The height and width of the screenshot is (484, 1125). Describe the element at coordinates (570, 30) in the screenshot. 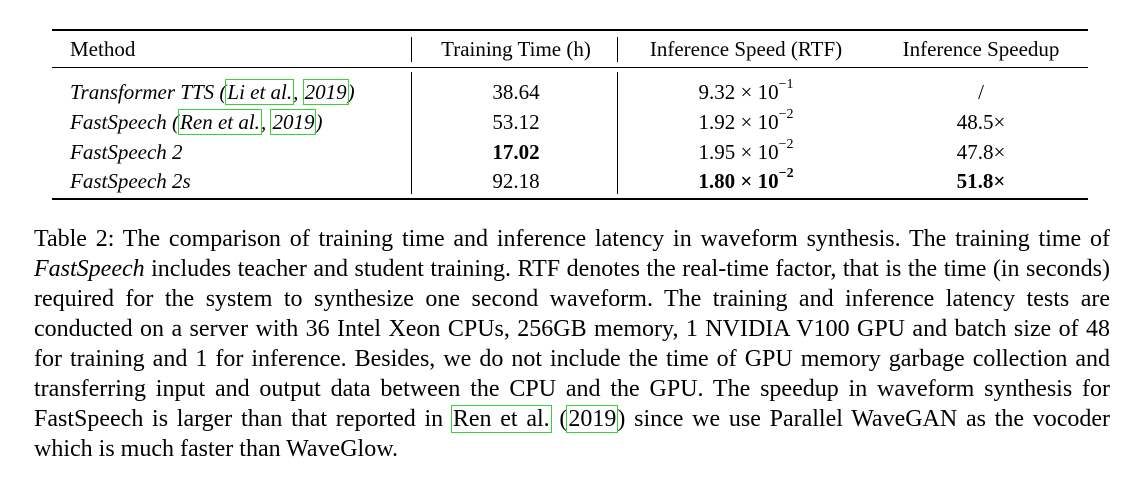

I see `table-top-rule` at that location.